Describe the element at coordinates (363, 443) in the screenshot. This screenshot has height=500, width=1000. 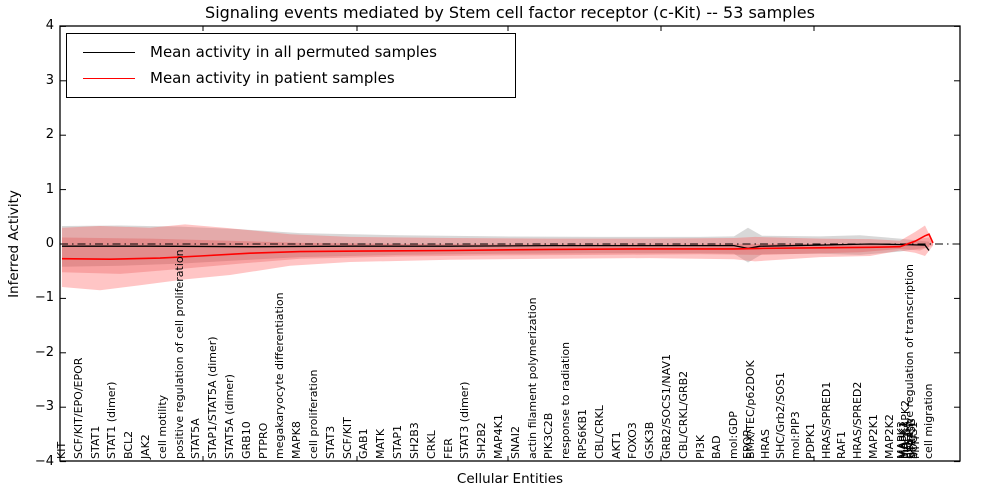
I see `x-entity-label: GAB1` at that location.